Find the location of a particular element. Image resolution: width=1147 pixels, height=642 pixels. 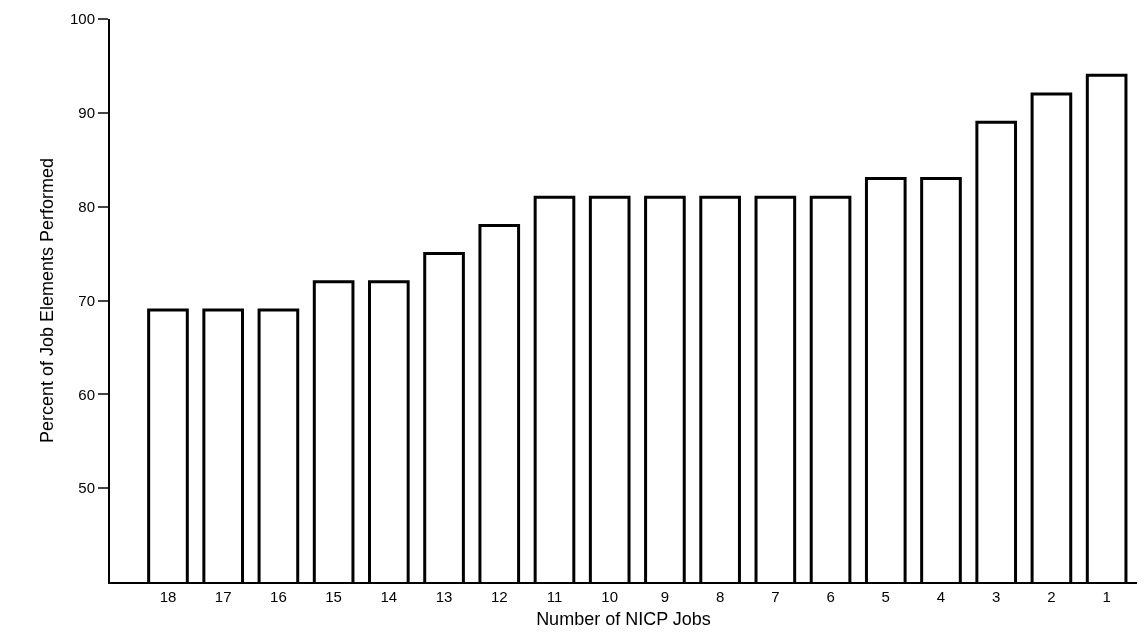

x-tick-label: 9 is located at coordinates (665, 596).